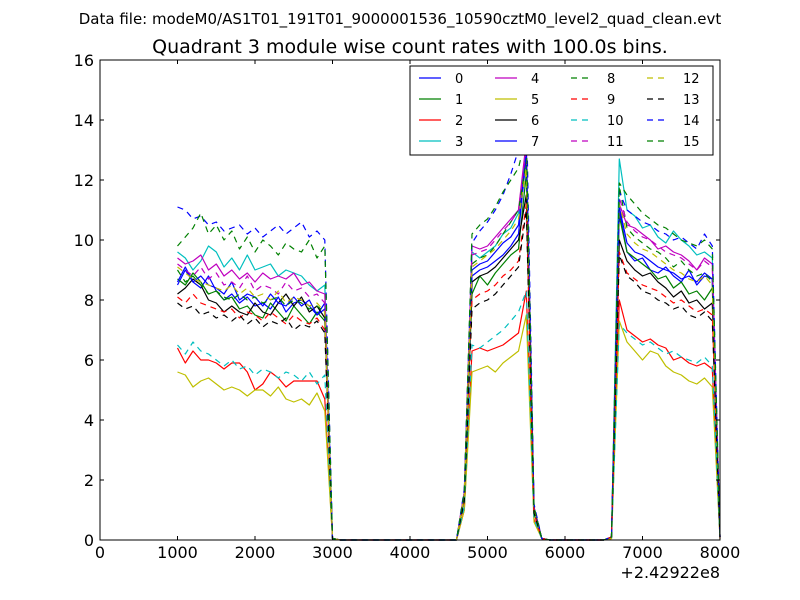 This screenshot has width=800, height=600. What do you see at coordinates (561, 110) in the screenshot?
I see `legend-box` at bounding box center [561, 110].